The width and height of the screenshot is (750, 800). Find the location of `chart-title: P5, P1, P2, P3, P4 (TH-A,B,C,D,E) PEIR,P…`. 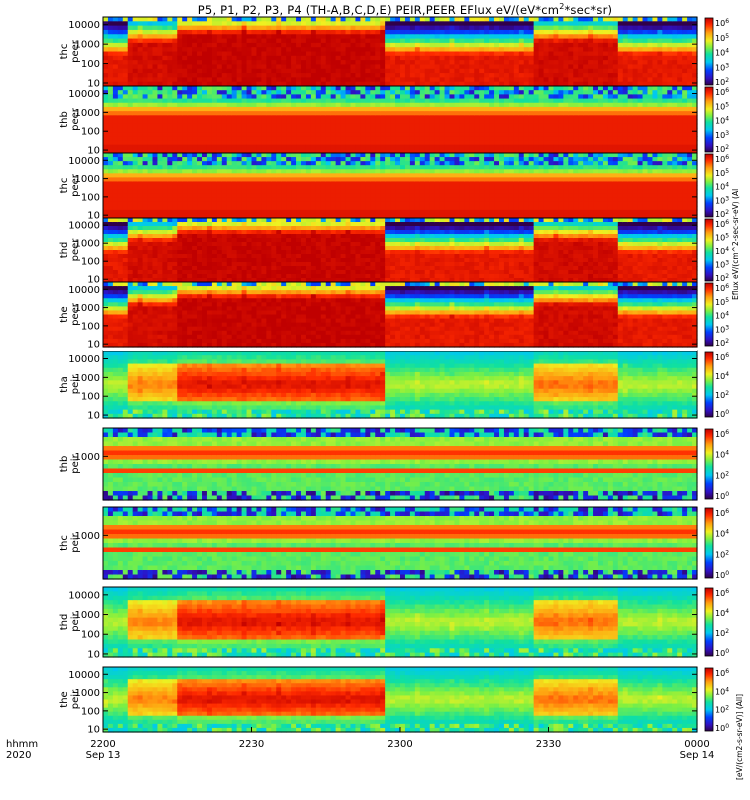

chart-title: P5, P1, P2, P3, P4 (TH-A,B,C,D,E) PEIR,P… is located at coordinates (405, 9).